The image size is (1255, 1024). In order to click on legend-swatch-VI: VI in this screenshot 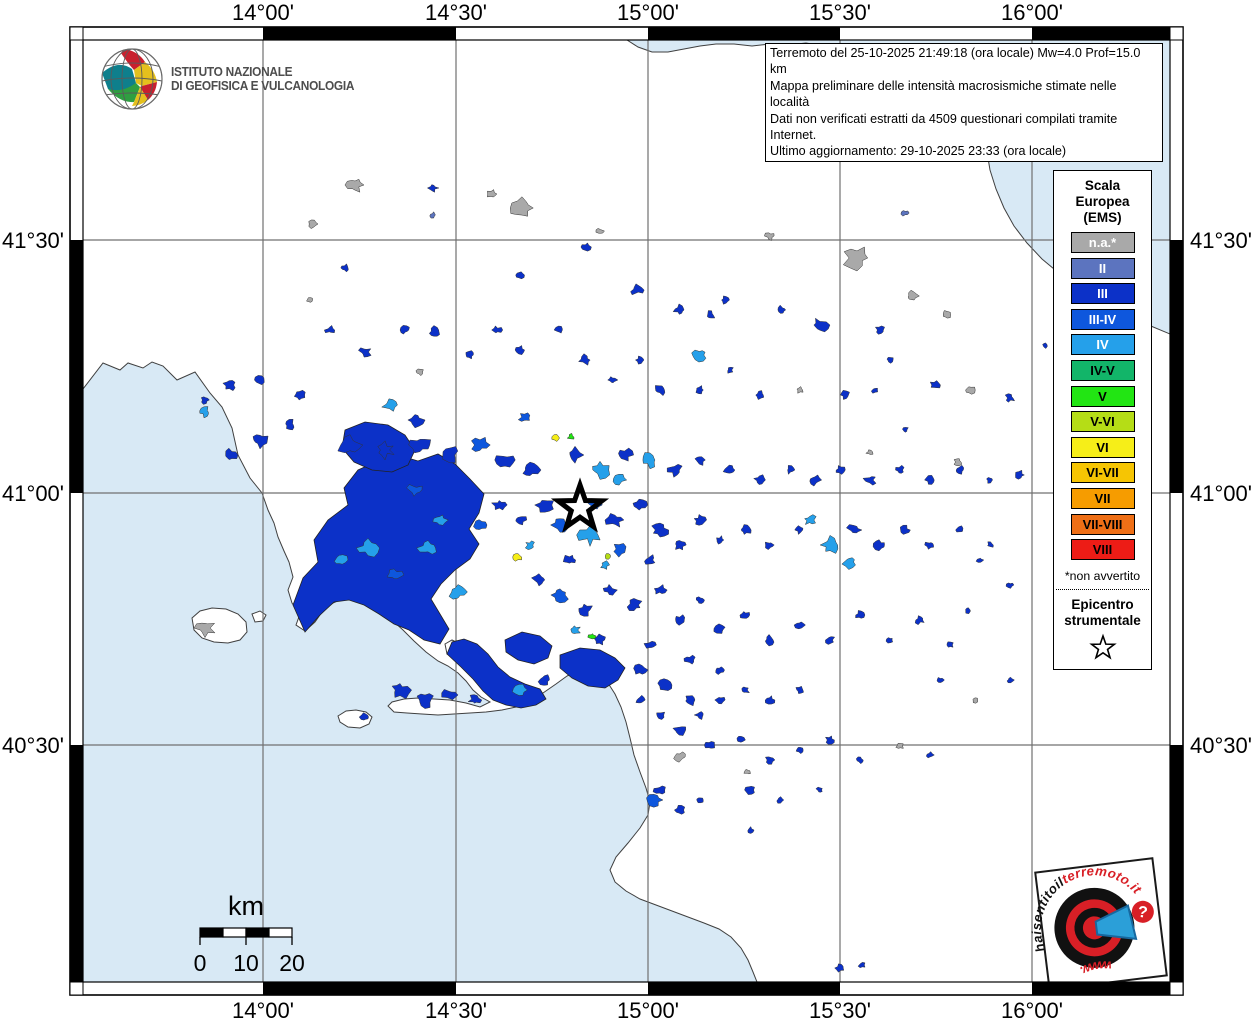, I will do `click(1102, 447)`.